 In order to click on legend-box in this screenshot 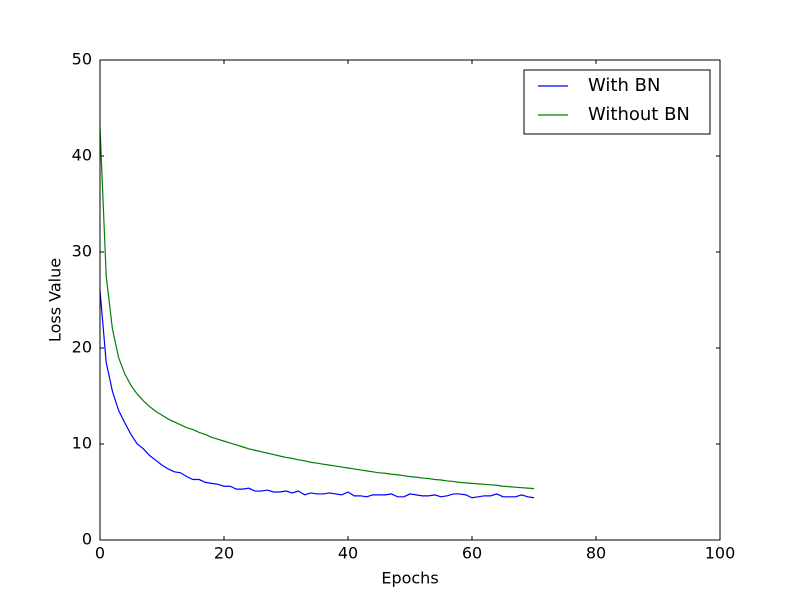, I will do `click(617, 102)`.